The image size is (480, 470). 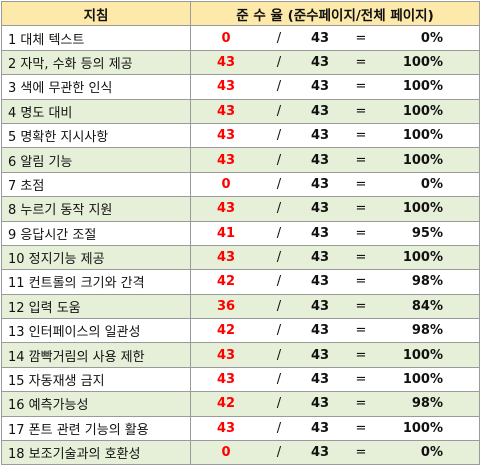 I want to click on table-row: 17 폰트 관련 기능의 활용 43 / 43 = 100%, so click(x=240, y=428).